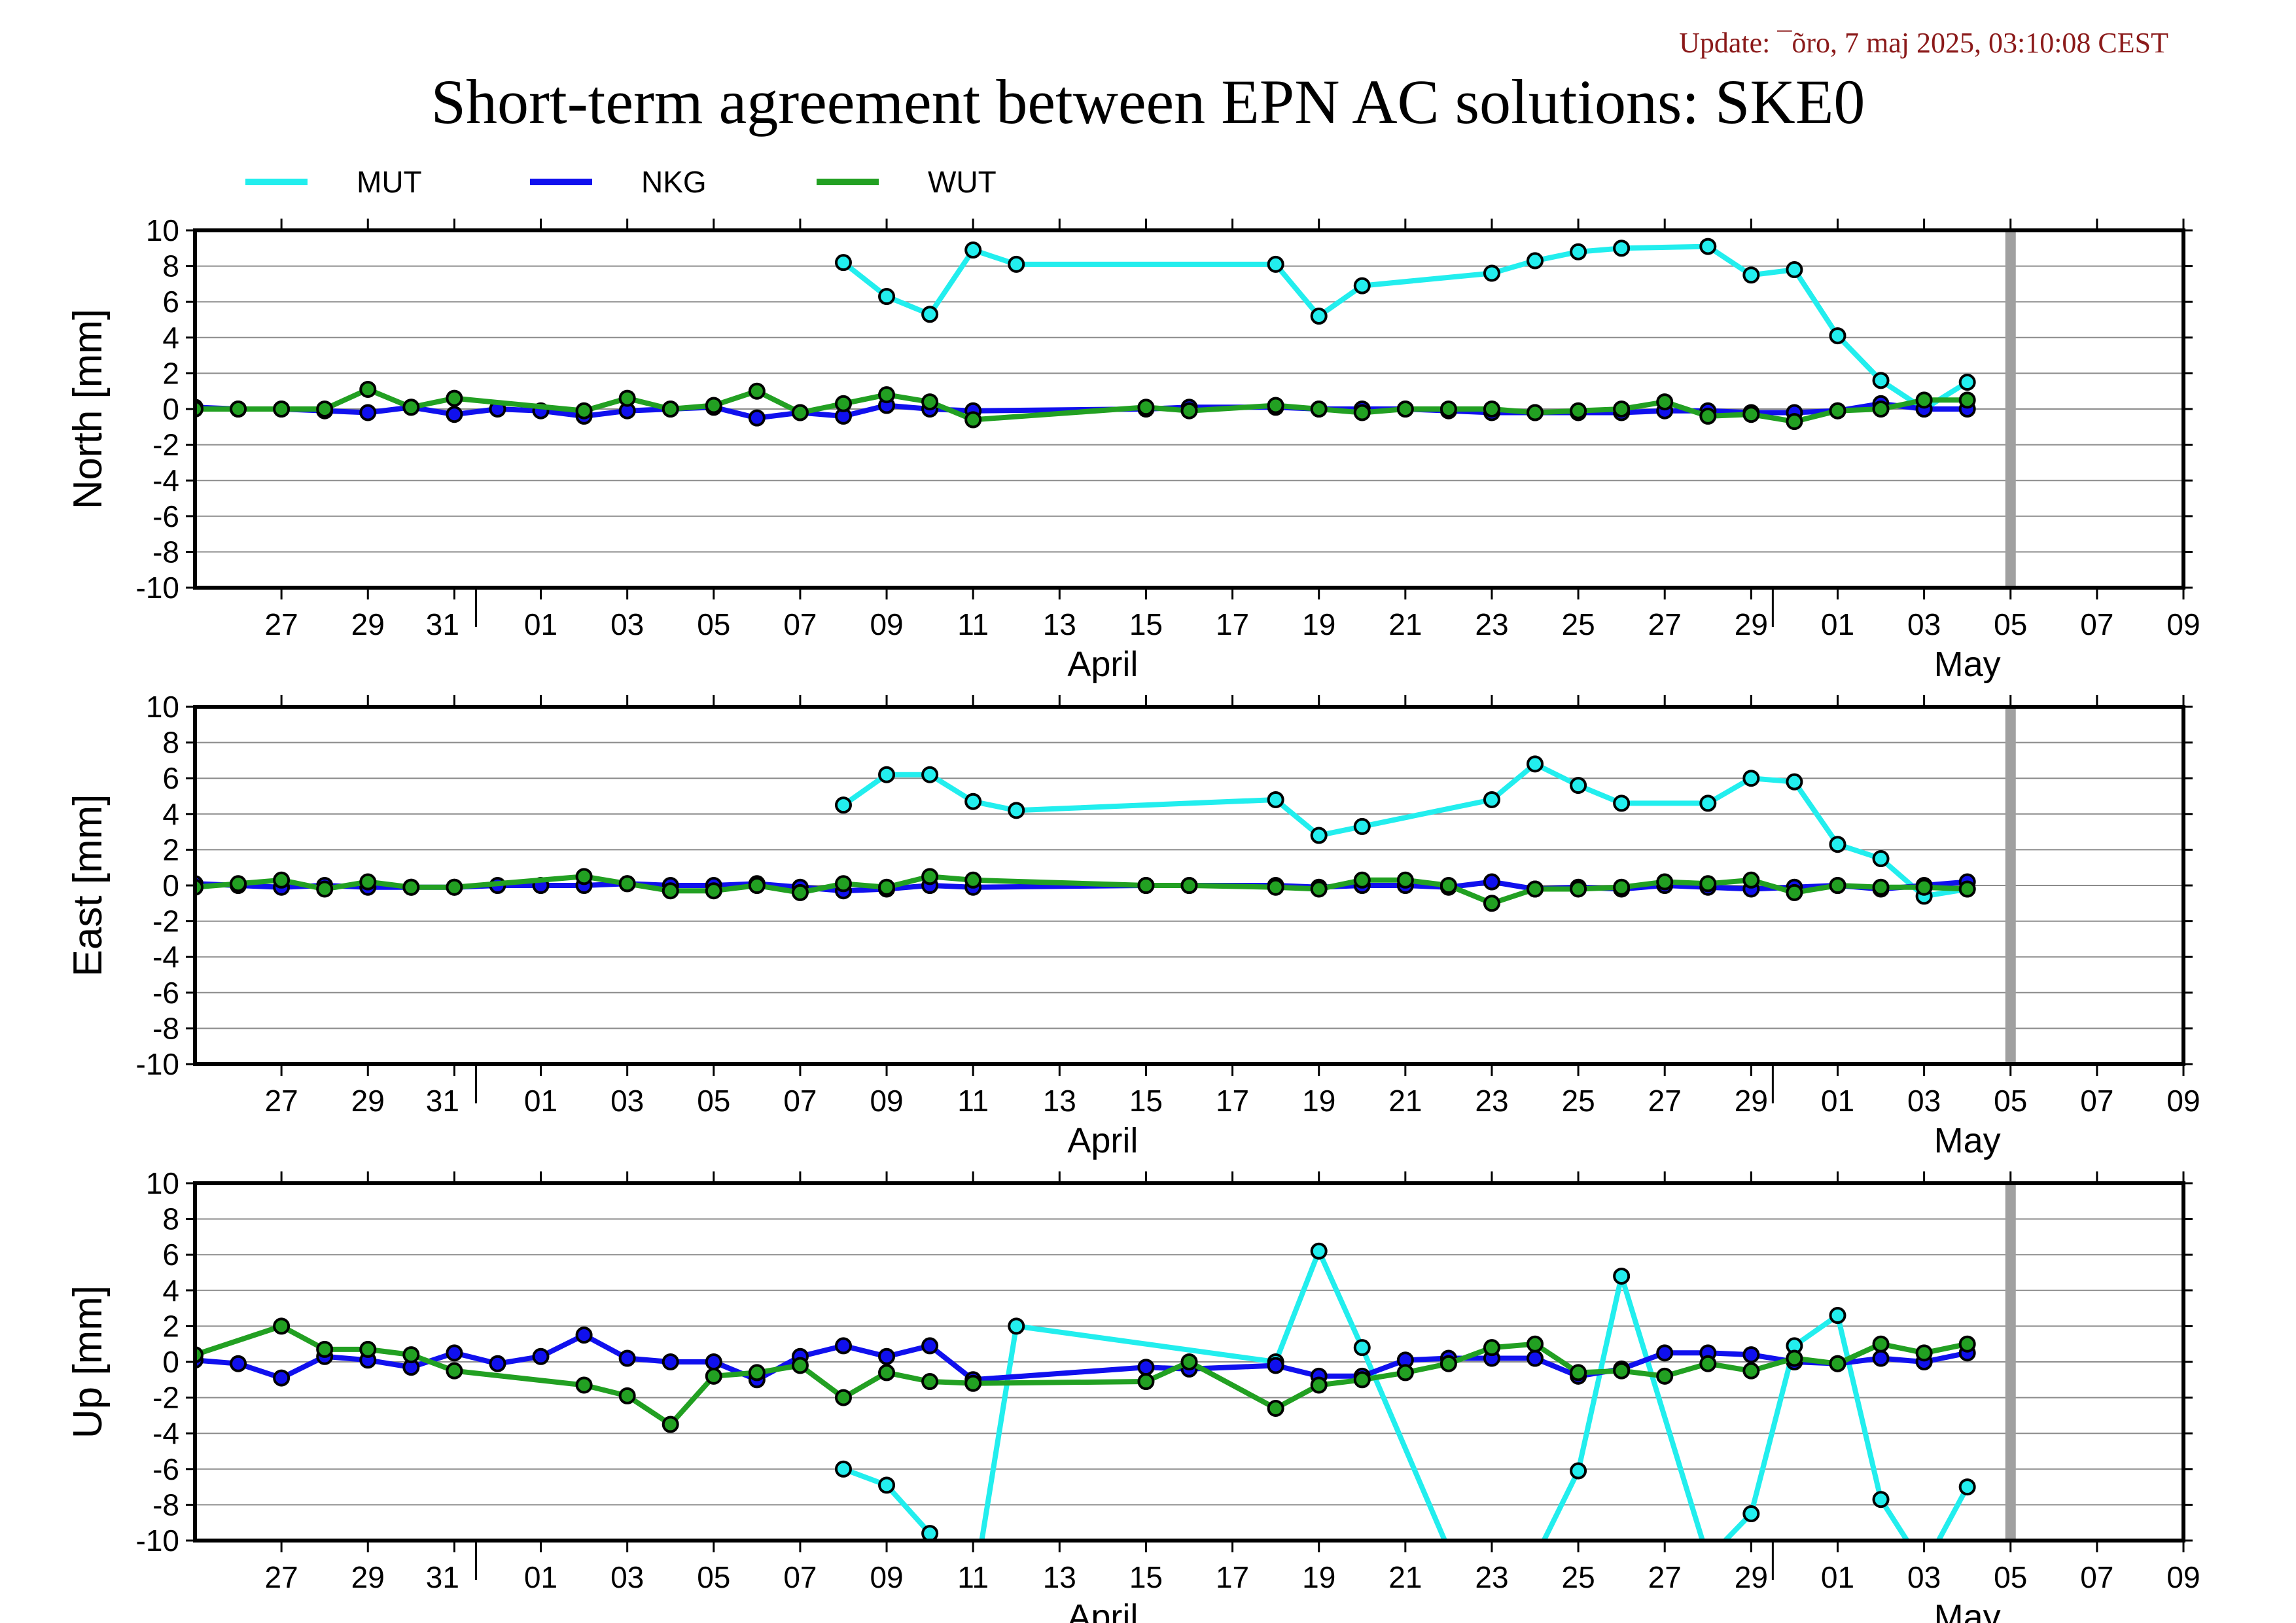 Image resolution: width=2296 pixels, height=1623 pixels. Describe the element at coordinates (1924, 43) in the screenshot. I see `update-timestamp: Update: ¯õro, 7 maj 2025, 03:10:08 CEST` at that location.